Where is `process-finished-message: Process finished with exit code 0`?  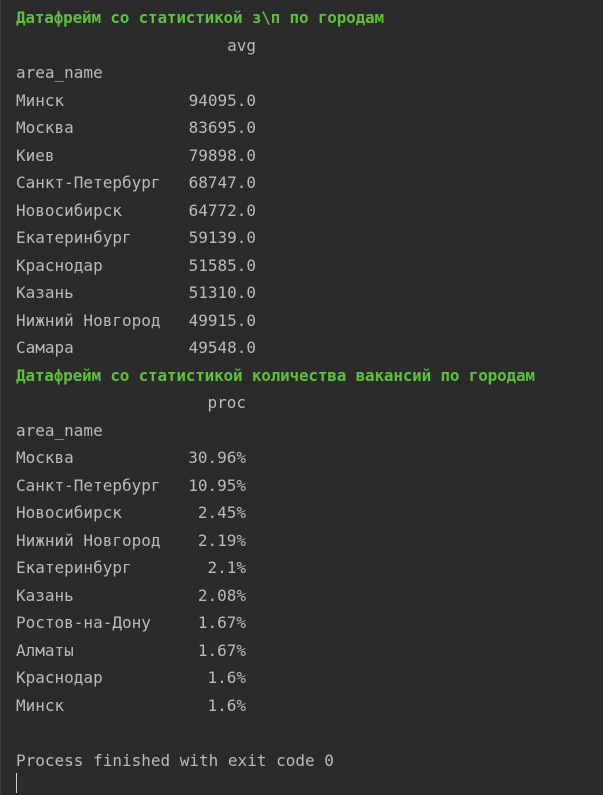
process-finished-message: Process finished with exit code 0 is located at coordinates (175, 760).